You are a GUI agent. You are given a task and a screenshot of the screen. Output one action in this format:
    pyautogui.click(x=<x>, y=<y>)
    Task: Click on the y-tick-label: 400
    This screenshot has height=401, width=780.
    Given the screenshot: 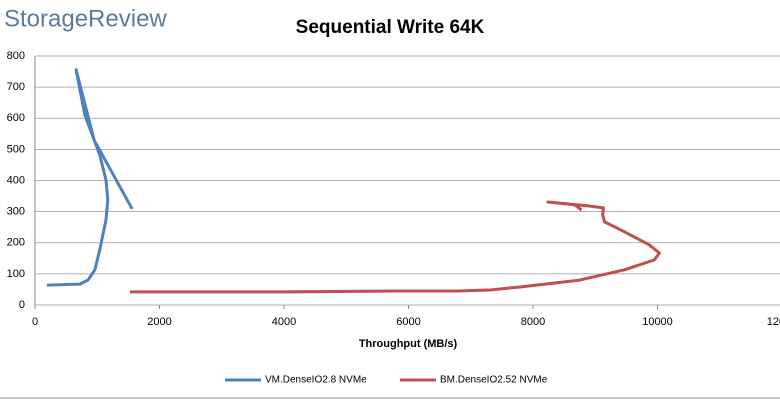 What is the action you would take?
    pyautogui.click(x=16, y=180)
    